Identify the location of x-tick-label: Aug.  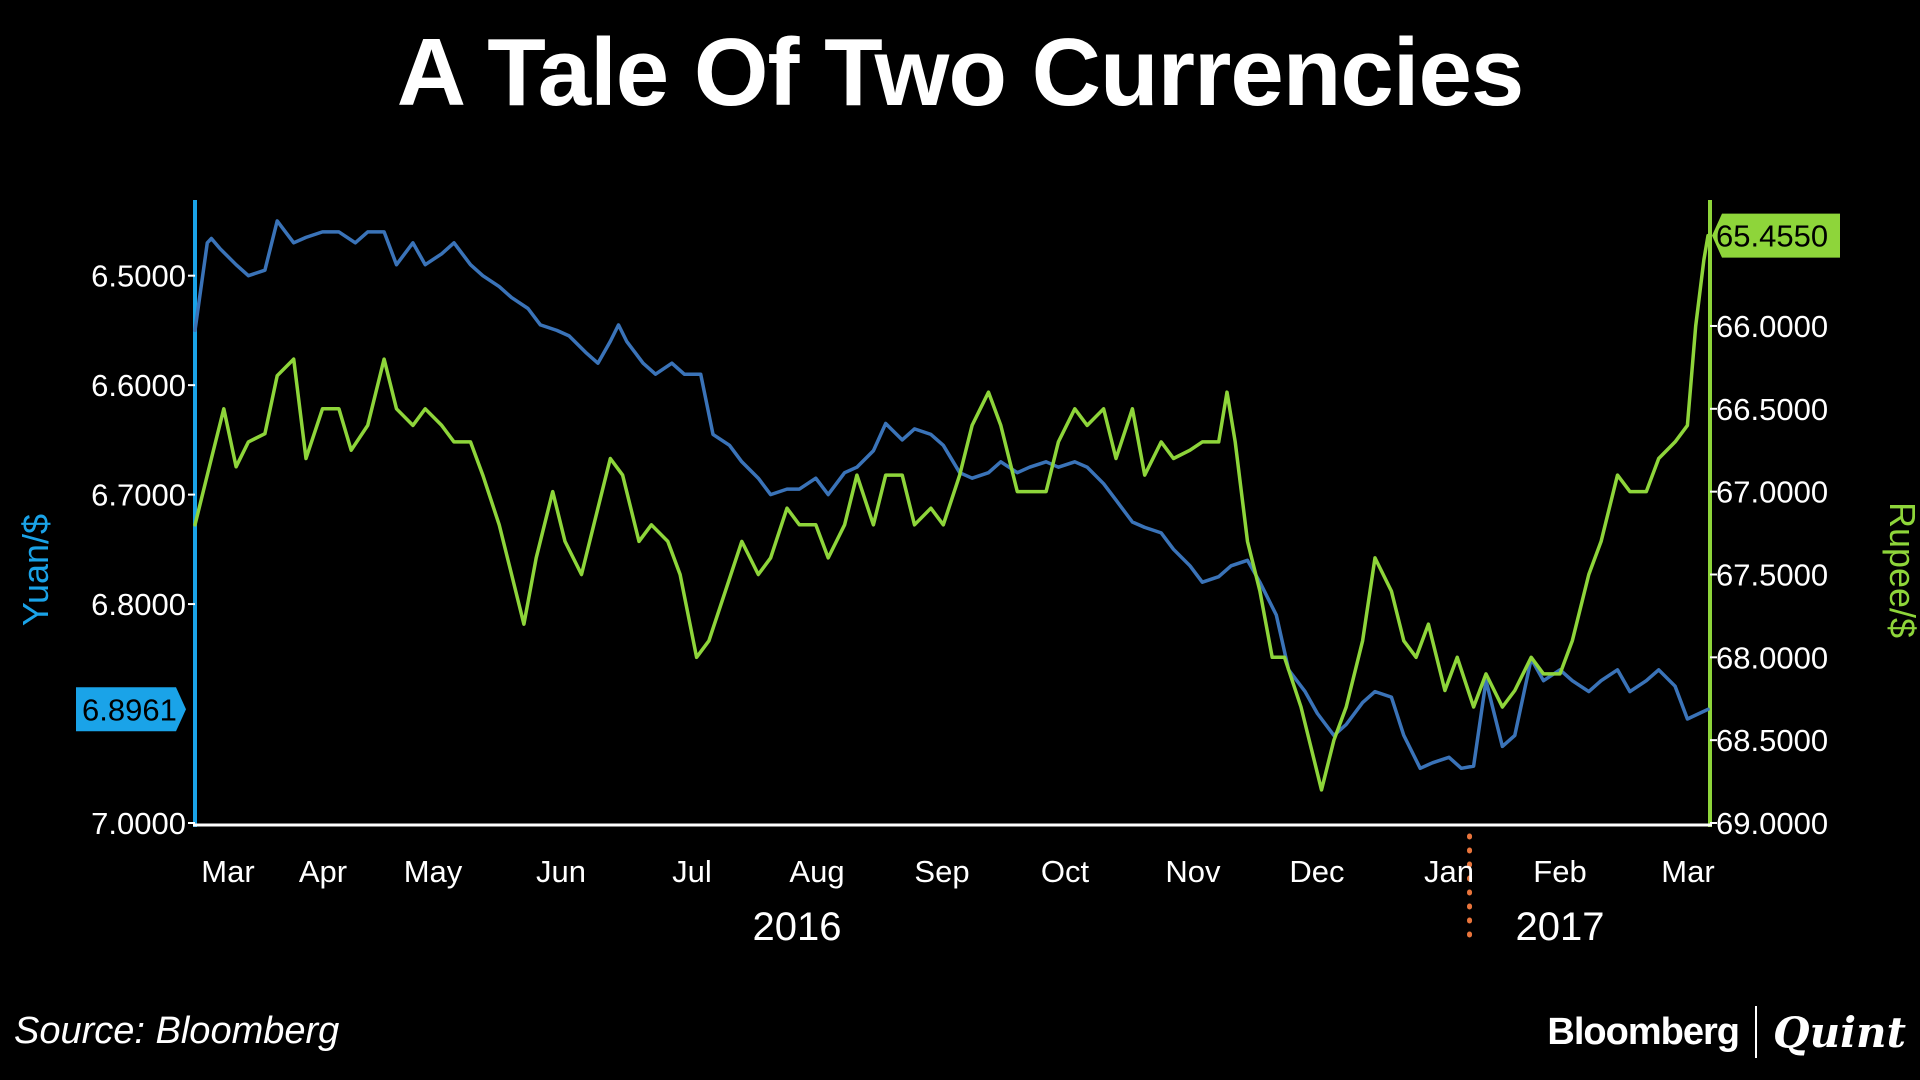
(816, 871).